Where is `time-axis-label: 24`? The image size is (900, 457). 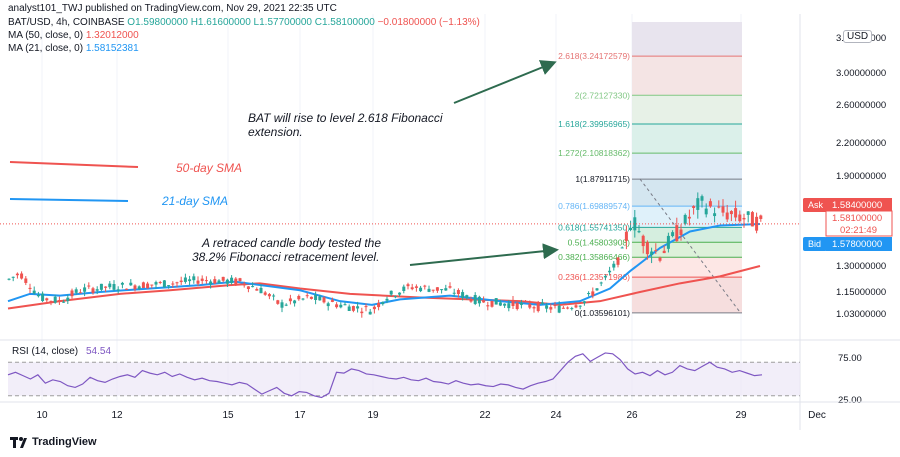
time-axis-label: 24 is located at coordinates (556, 415).